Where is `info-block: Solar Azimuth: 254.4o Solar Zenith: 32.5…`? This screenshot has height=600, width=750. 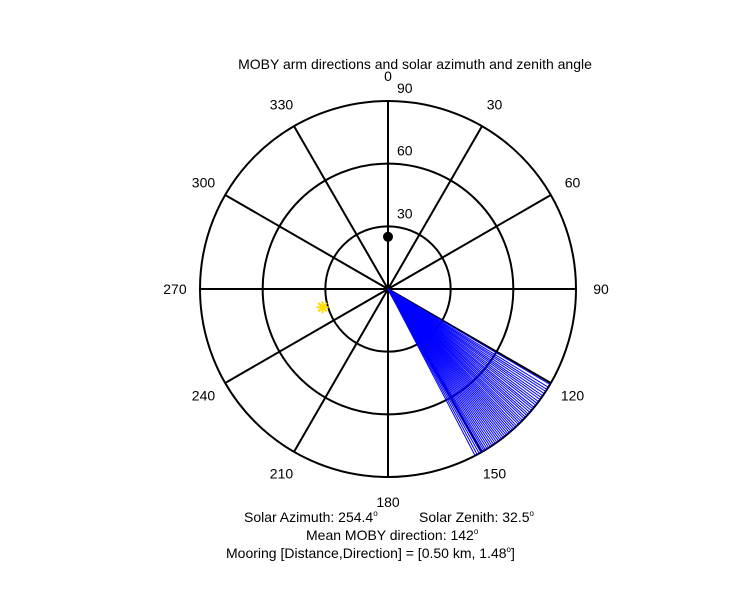 info-block: Solar Azimuth: 254.4o Solar Zenith: 32.5… is located at coordinates (380, 535).